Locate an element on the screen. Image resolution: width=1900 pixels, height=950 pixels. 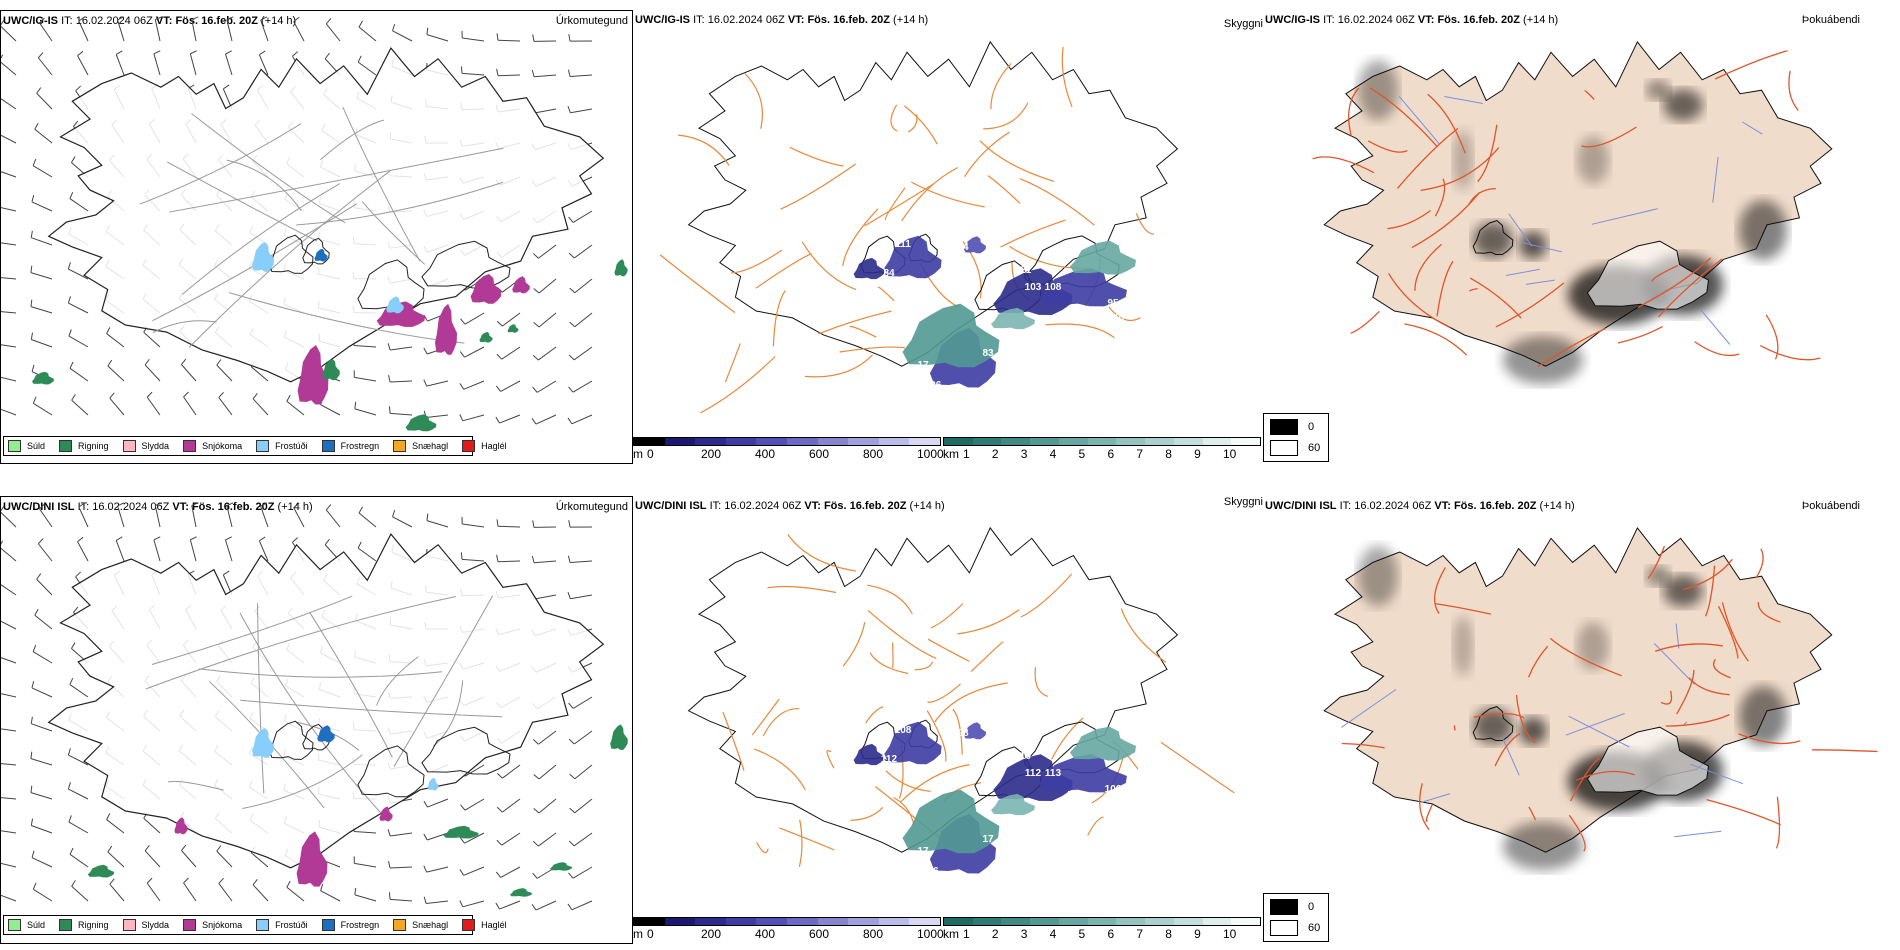
scale-tick: 4 is located at coordinates (1053, 454).